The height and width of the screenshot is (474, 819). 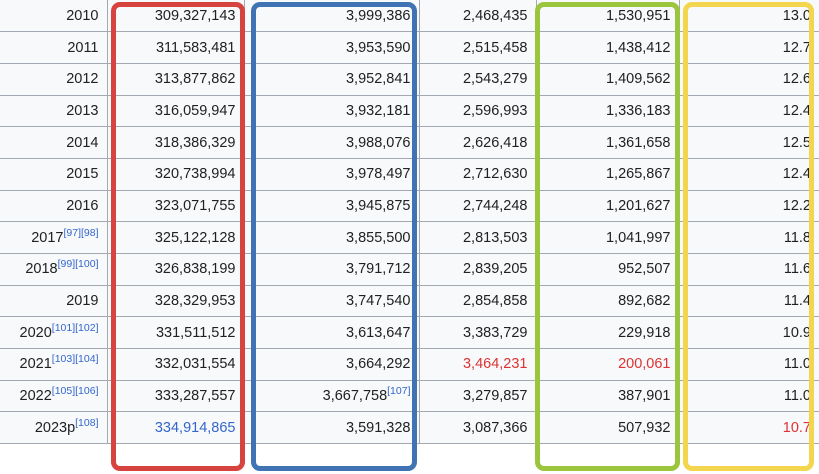 What do you see at coordinates (644, 332) in the screenshot?
I see `column-4-value: 229,918` at bounding box center [644, 332].